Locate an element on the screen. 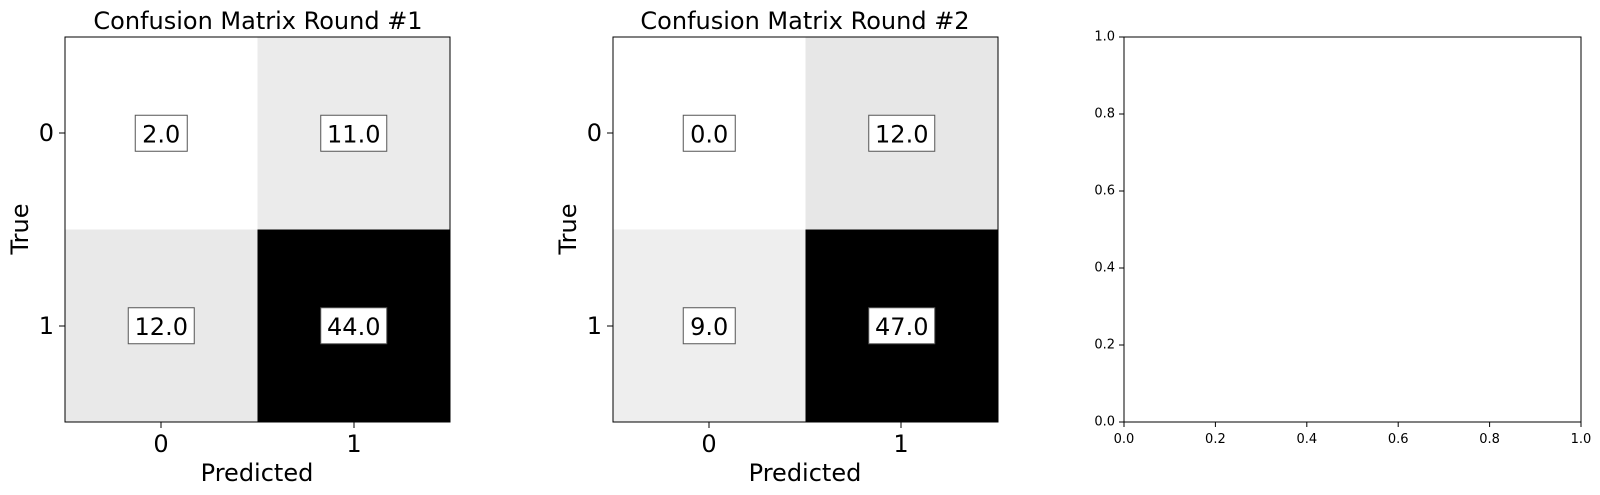 This screenshot has width=1600, height=495. matrix-1-cell-value-0-1: 11.0 is located at coordinates (353, 134).